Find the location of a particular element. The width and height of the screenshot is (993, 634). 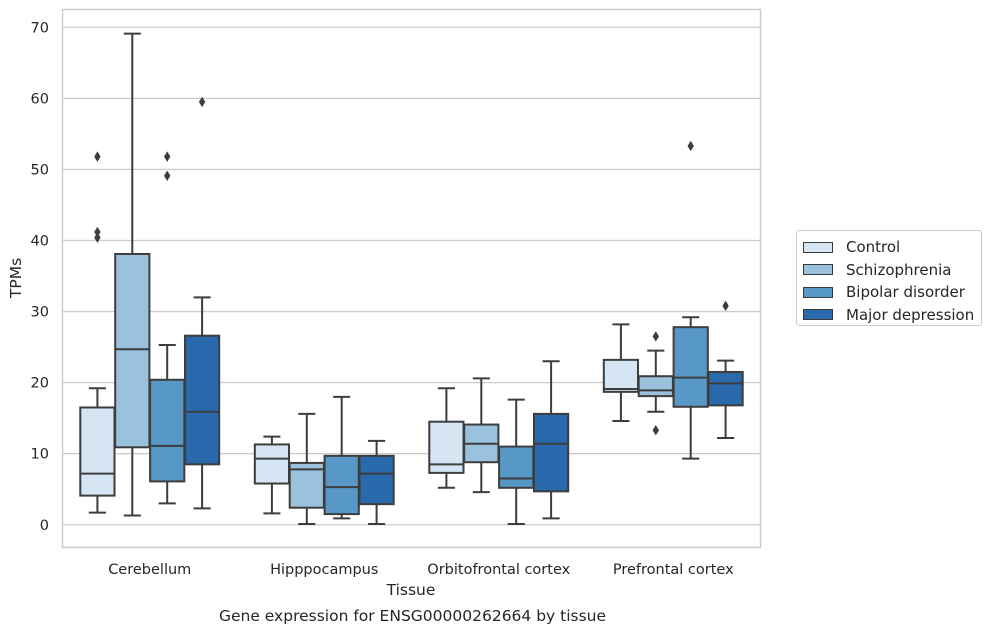

legend-item: Schizophrenia is located at coordinates (892, 270).